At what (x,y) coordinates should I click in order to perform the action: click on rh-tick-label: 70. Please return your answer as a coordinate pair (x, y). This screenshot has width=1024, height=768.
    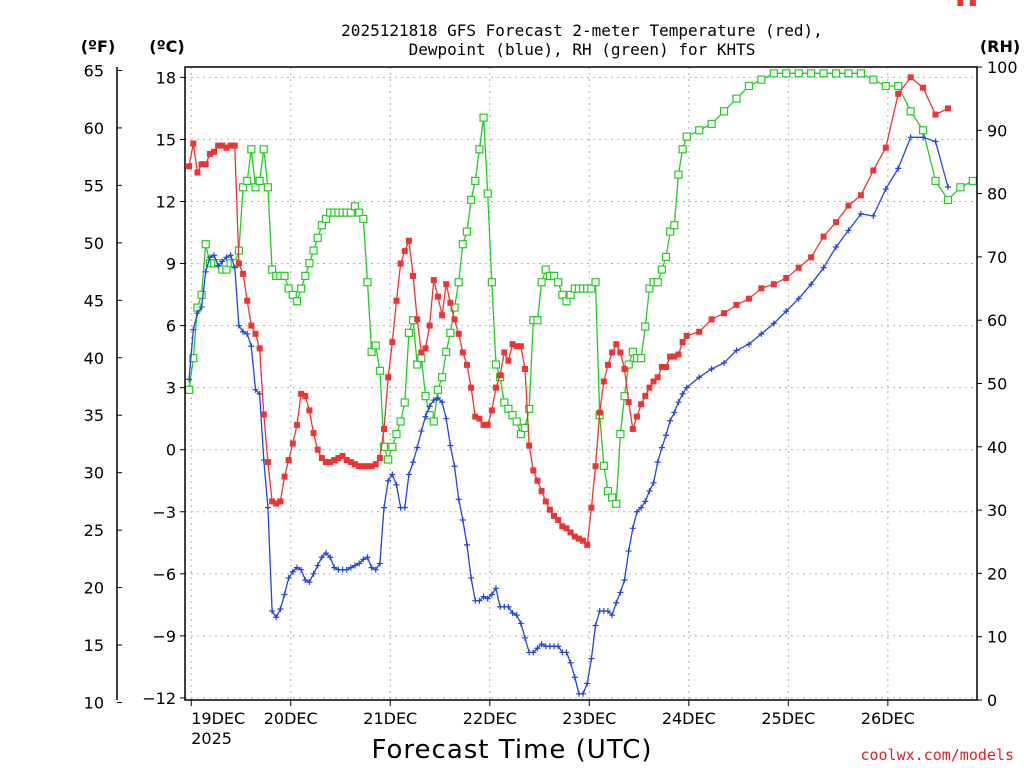
    Looking at the image, I should click on (997, 257).